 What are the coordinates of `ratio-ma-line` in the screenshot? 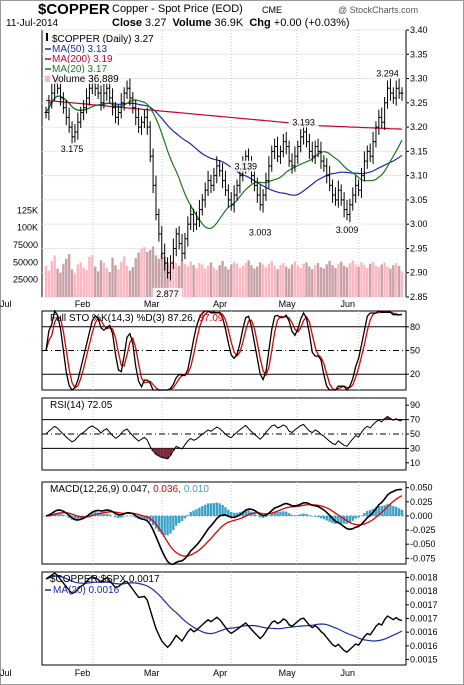 It's located at (224, 608).